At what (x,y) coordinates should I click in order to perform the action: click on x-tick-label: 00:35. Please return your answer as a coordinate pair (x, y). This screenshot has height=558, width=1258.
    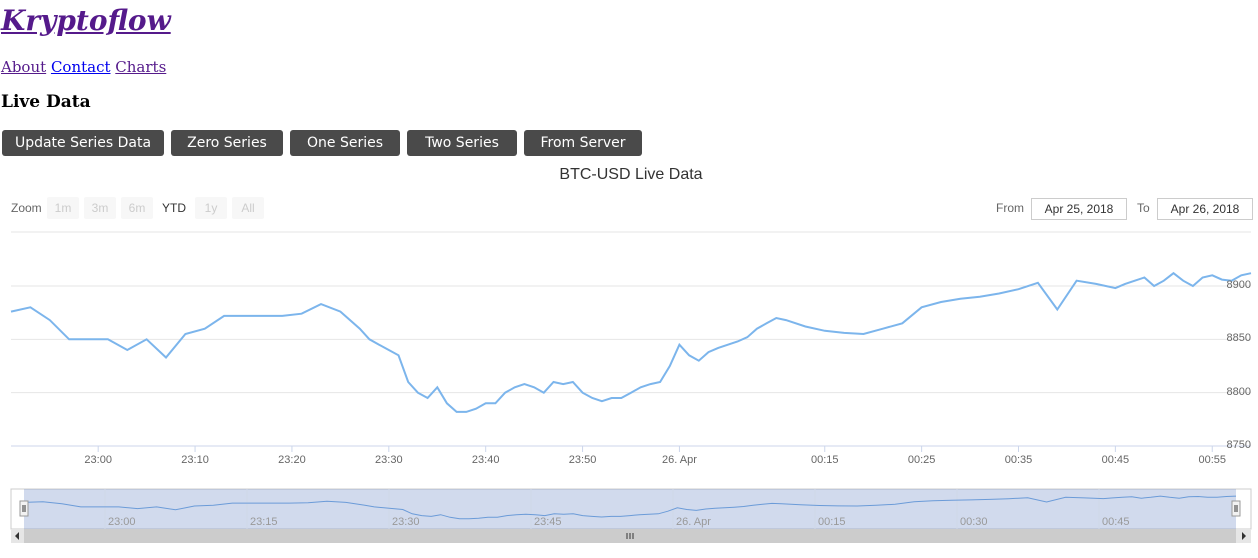
    Looking at the image, I should click on (1018, 460).